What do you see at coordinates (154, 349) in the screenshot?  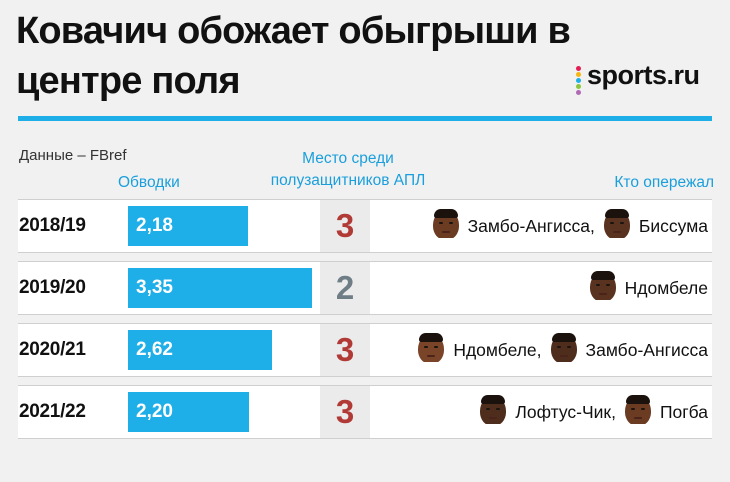 I see `dribbles-value-label: 2,62` at bounding box center [154, 349].